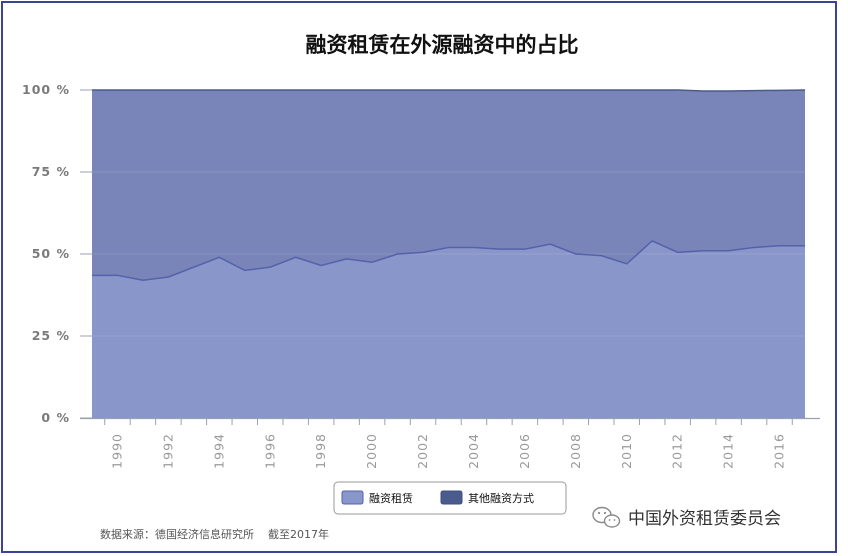  What do you see at coordinates (442, 44) in the screenshot?
I see `chart-title: 融资租赁在外源融资中的占比` at bounding box center [442, 44].